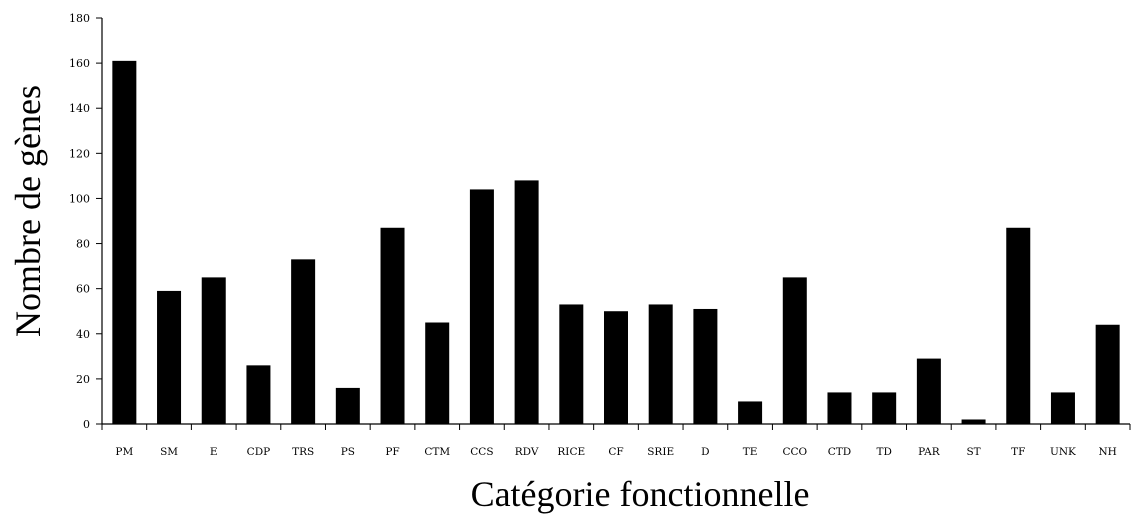 Image resolution: width=1134 pixels, height=516 pixels. Describe the element at coordinates (640, 494) in the screenshot. I see `x-axis-title: Catégorie fonctionnelle` at that location.